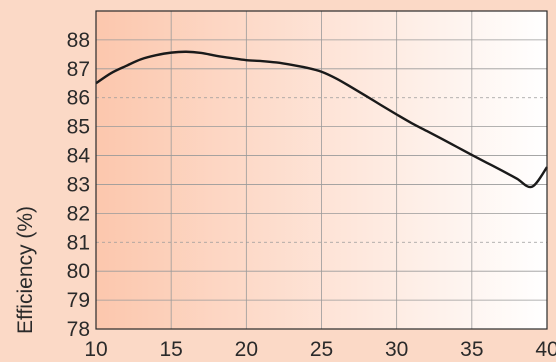 The image size is (556, 362). I want to click on x-tick-label: 25, so click(321, 349).